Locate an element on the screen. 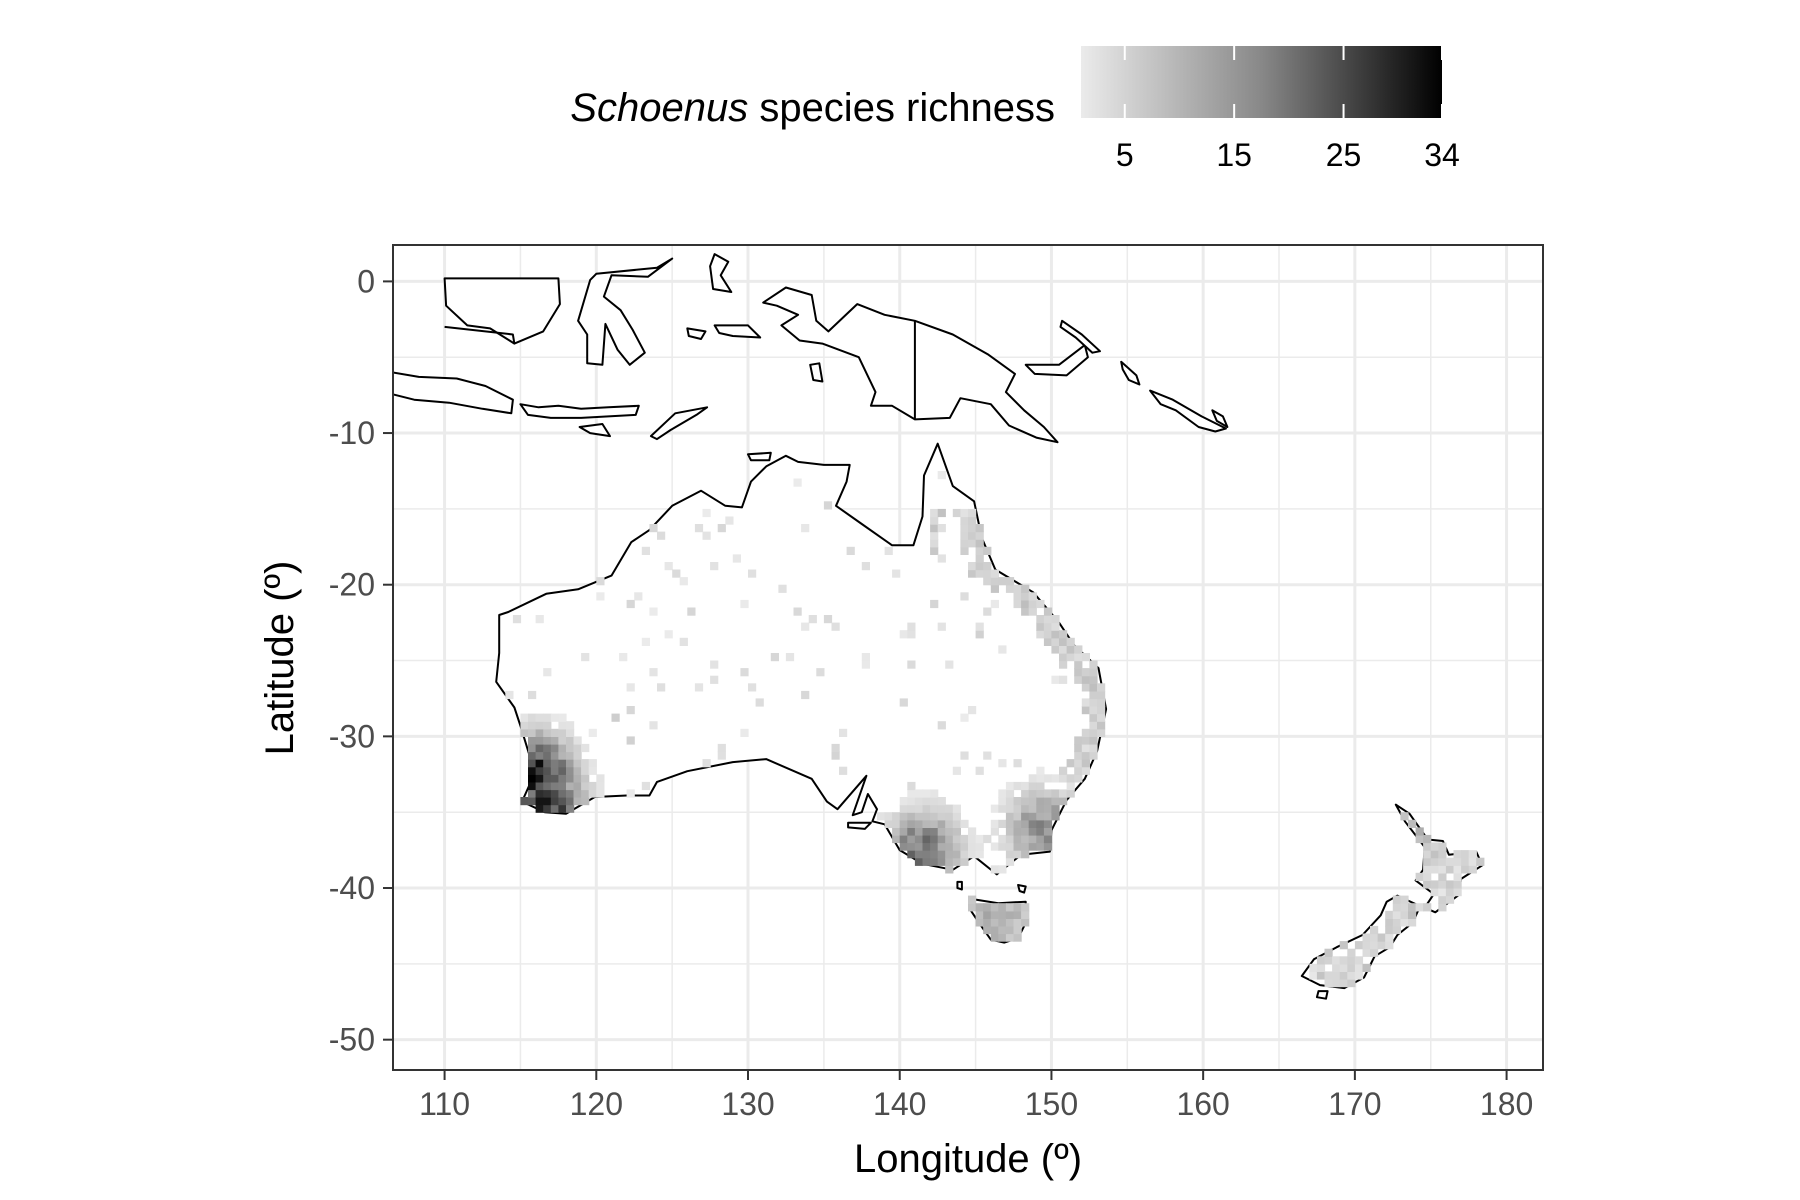  landmass-new-britain is located at coordinates (1056, 360).